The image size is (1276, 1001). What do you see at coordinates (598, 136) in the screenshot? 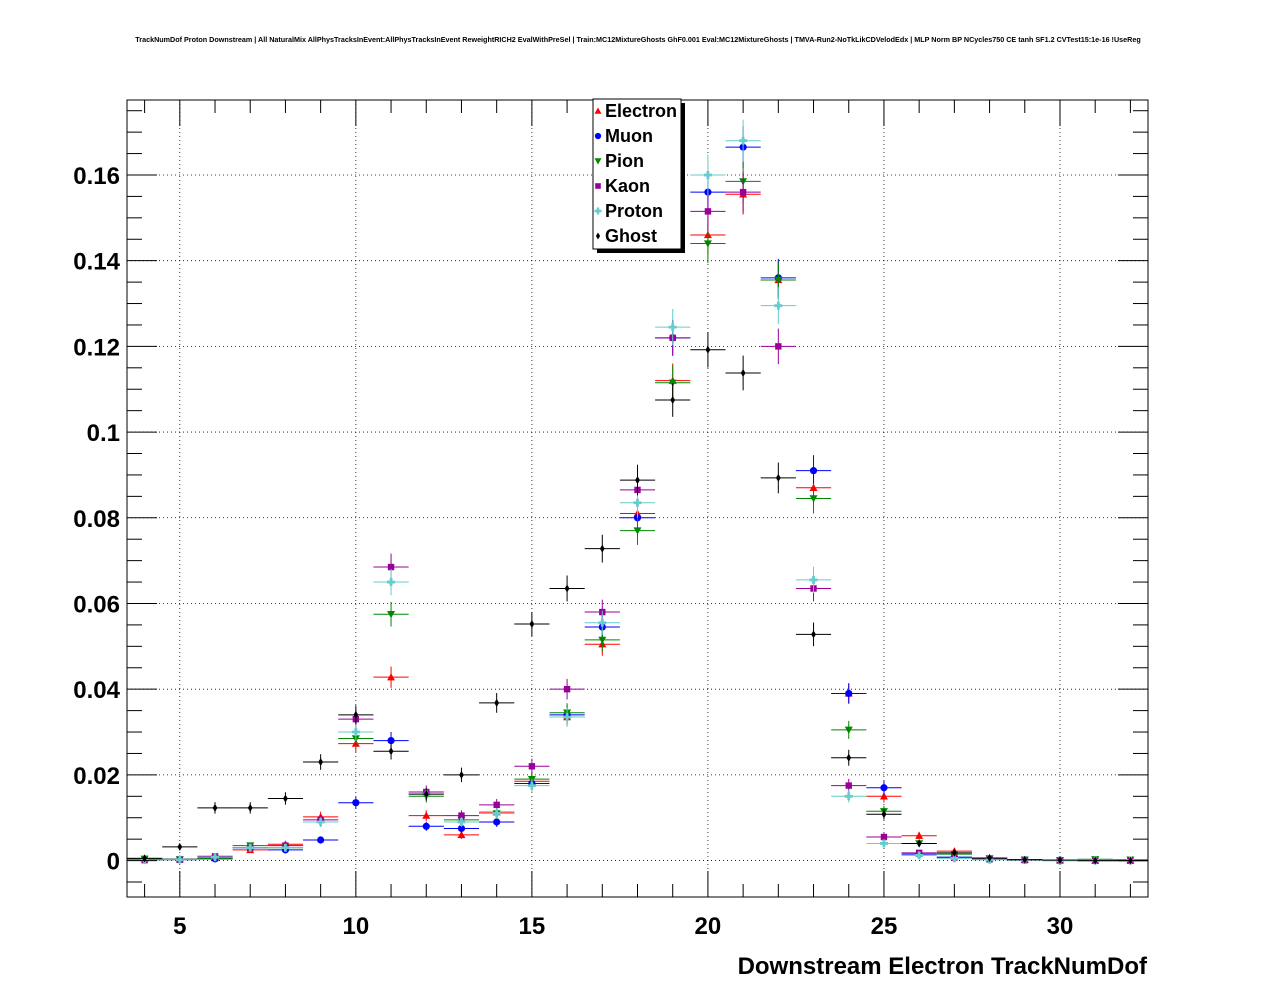
I see `legend-marker-muon` at bounding box center [598, 136].